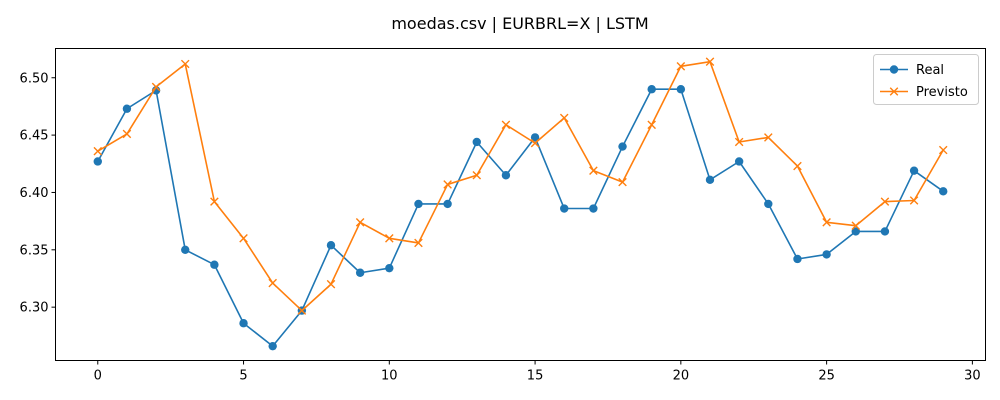 The width and height of the screenshot is (1000, 400). Describe the element at coordinates (34, 136) in the screenshot. I see `y-tick-label: 6.45` at that location.